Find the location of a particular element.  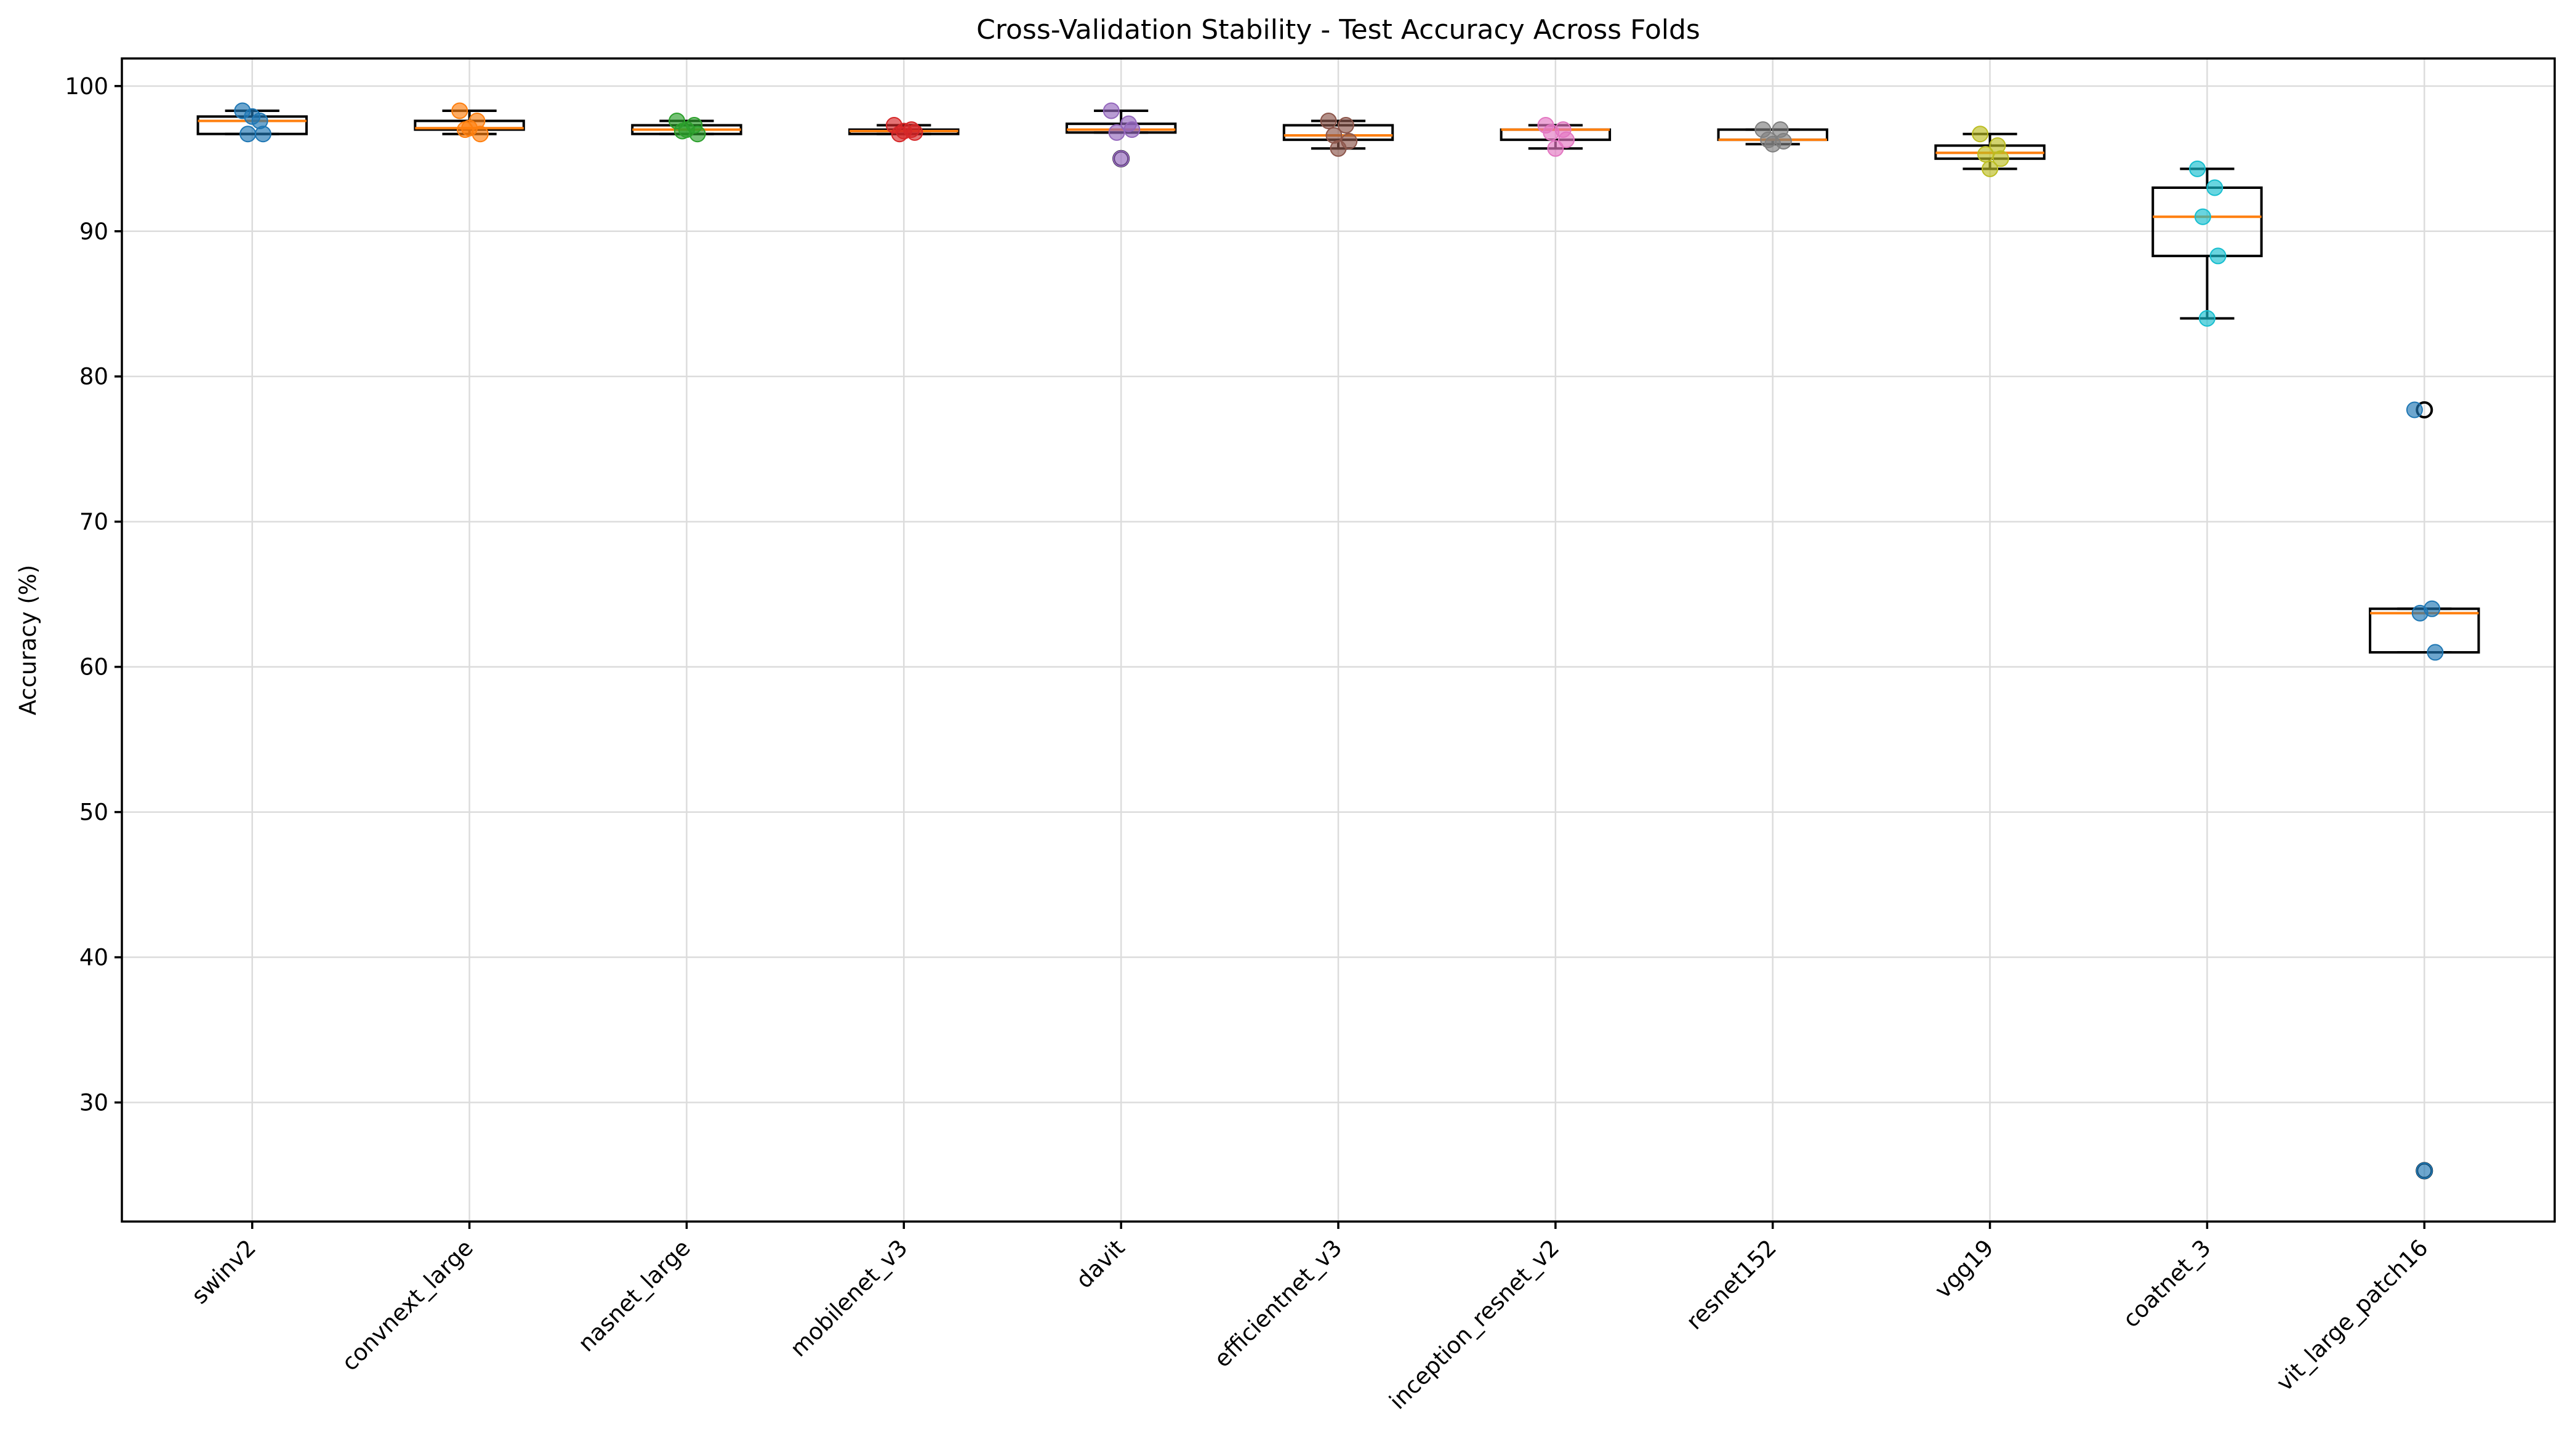

y-axis-label: Accuracy (%) is located at coordinates (28, 640).